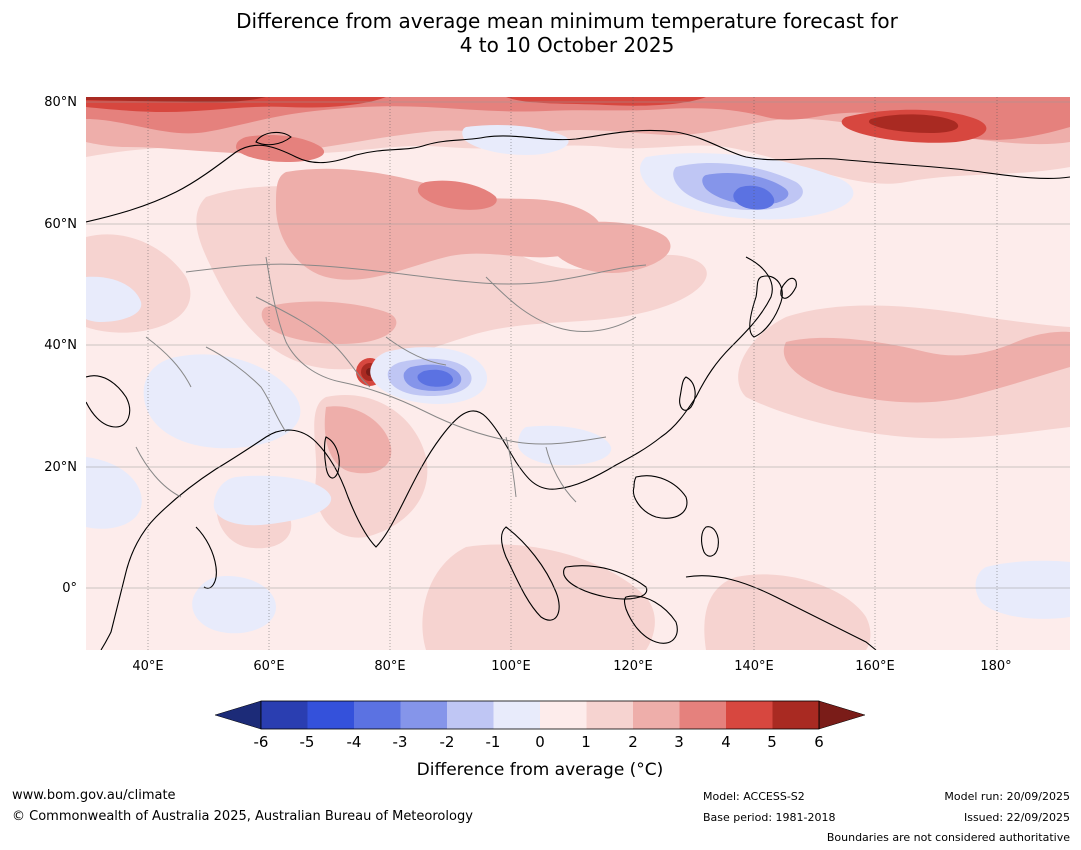  I want to click on colorbar-bin-n3, so click(423, 715).